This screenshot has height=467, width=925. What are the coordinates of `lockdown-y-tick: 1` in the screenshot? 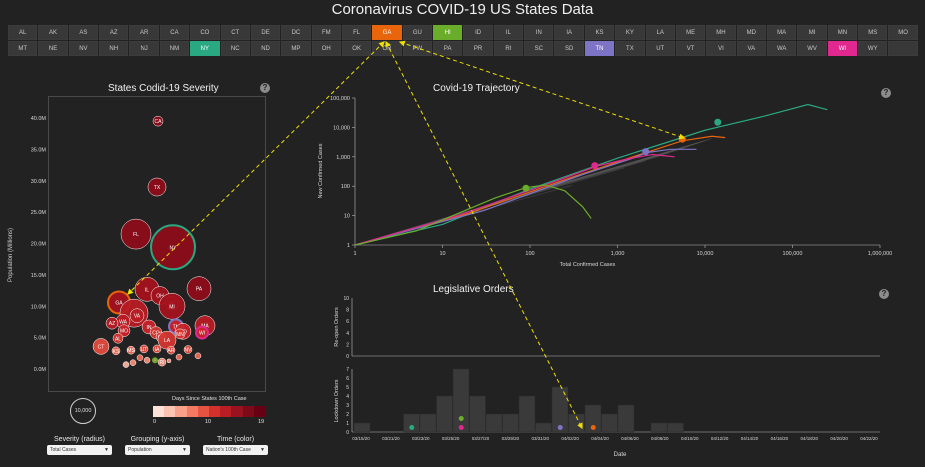 It's located at (347, 424).